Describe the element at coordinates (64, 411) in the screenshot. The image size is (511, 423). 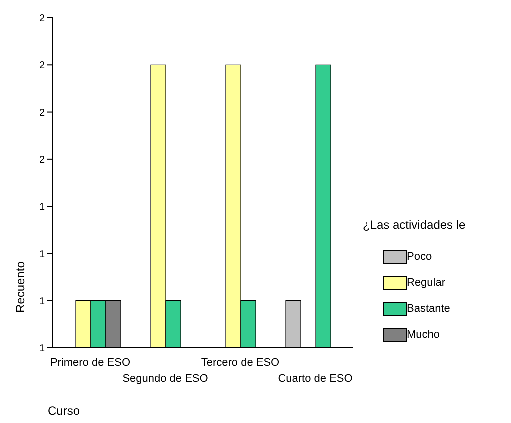
I see `x-axis-title: Curso` at that location.